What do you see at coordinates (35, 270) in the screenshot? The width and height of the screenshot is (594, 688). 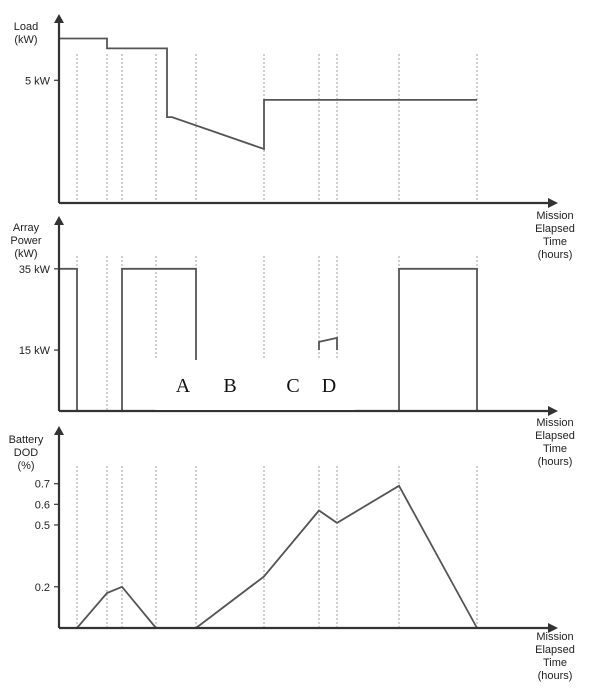 I see `y-tick-label: 35 kW` at bounding box center [35, 270].